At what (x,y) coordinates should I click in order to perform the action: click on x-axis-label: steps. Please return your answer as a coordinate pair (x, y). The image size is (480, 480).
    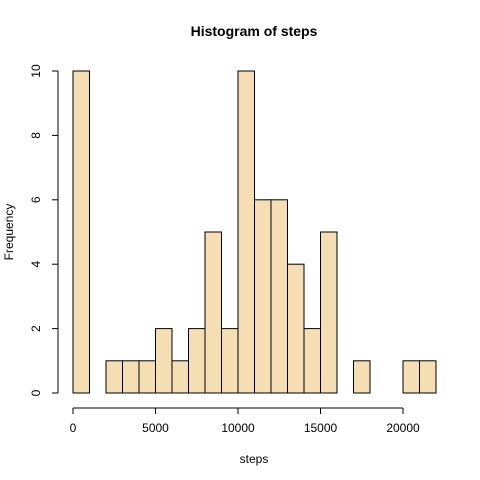
    Looking at the image, I should click on (254, 459).